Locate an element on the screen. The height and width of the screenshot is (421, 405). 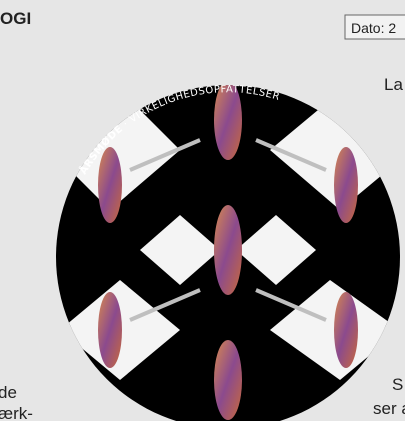
body-text-right: La is located at coordinates (393, 84).